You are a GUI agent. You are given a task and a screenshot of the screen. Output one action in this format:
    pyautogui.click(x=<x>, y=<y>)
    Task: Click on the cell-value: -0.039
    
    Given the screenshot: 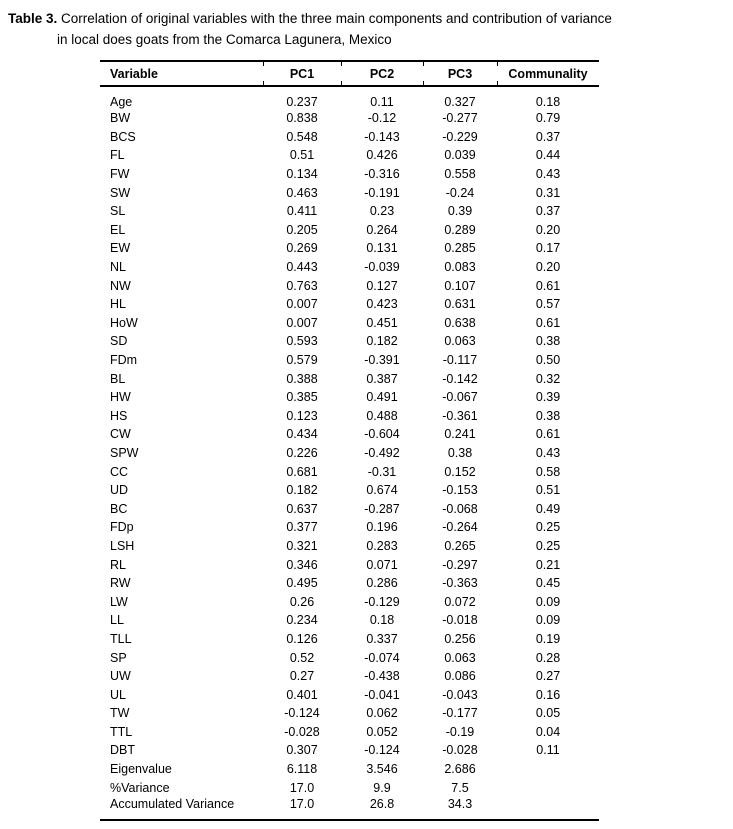 What is the action you would take?
    pyautogui.click(x=382, y=267)
    